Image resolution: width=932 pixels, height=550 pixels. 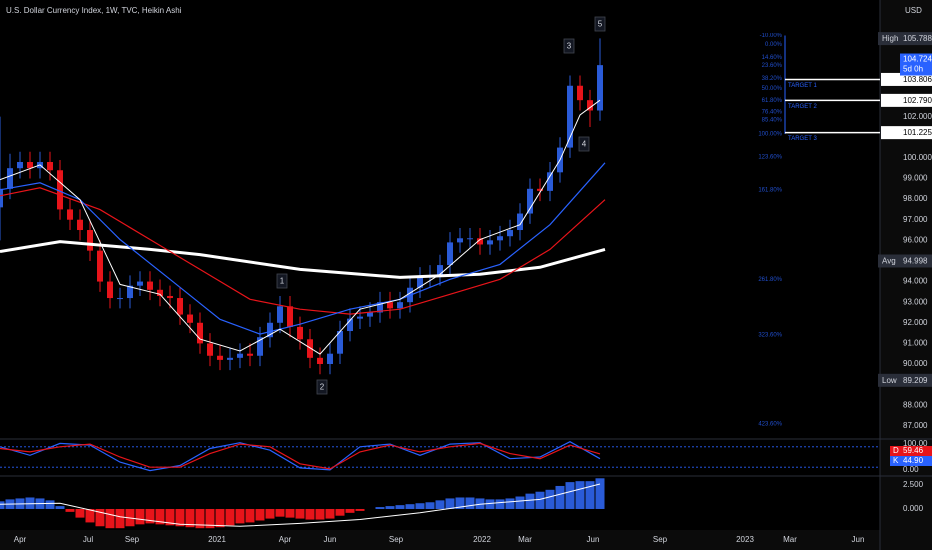 I want to click on target-price-box, so click(x=906, y=79).